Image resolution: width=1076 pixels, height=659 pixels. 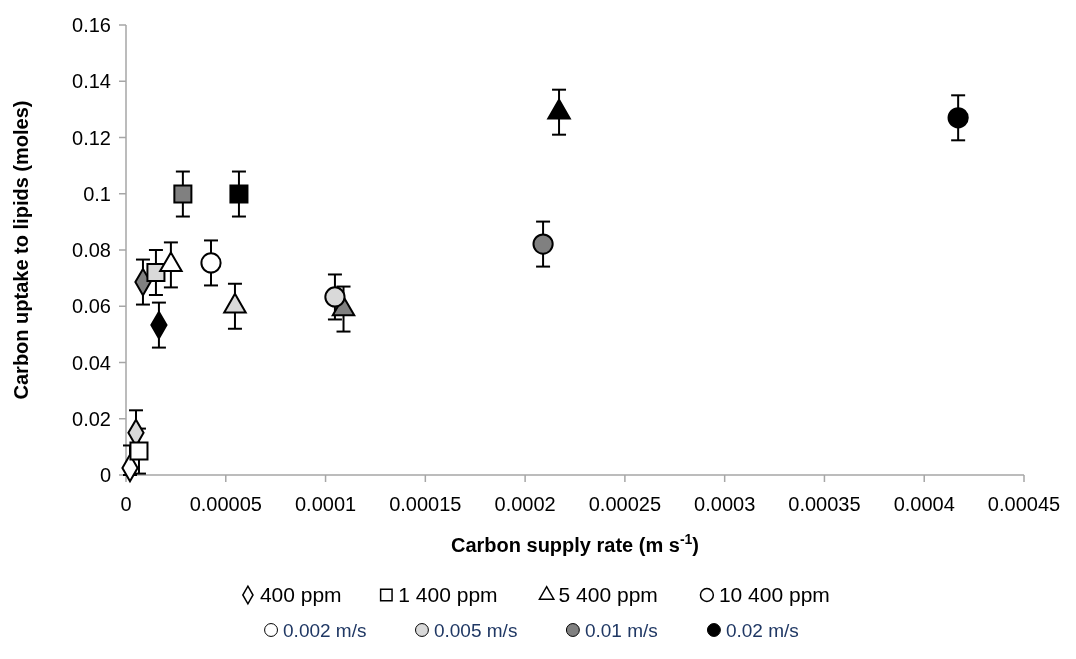 What do you see at coordinates (91, 418) in the screenshot?
I see `y-tick-label: 0.02` at bounding box center [91, 418].